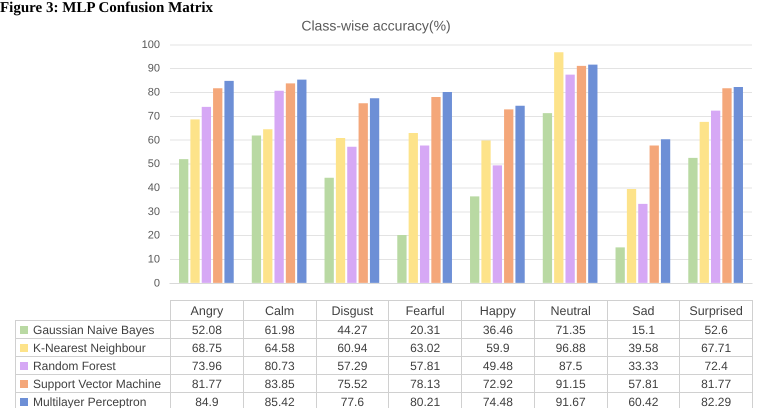 The height and width of the screenshot is (408, 762). What do you see at coordinates (279, 329) in the screenshot?
I see `data-label: 61.98` at bounding box center [279, 329].